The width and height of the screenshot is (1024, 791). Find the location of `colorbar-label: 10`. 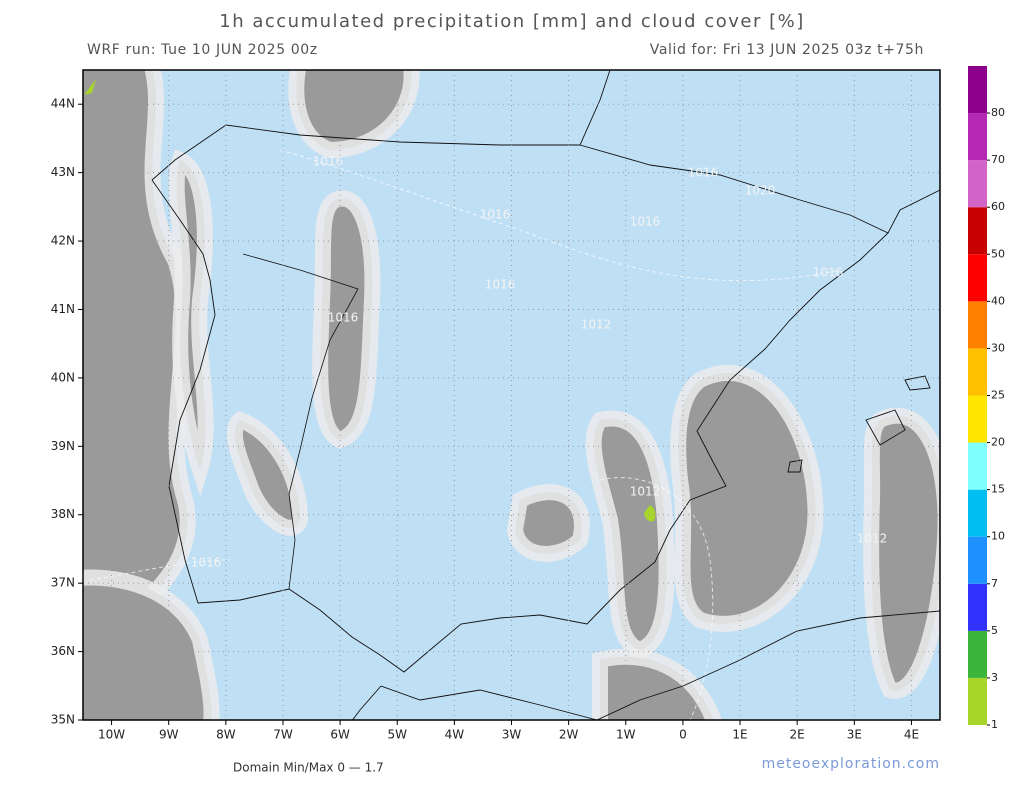

colorbar-label: 10 is located at coordinates (998, 536).